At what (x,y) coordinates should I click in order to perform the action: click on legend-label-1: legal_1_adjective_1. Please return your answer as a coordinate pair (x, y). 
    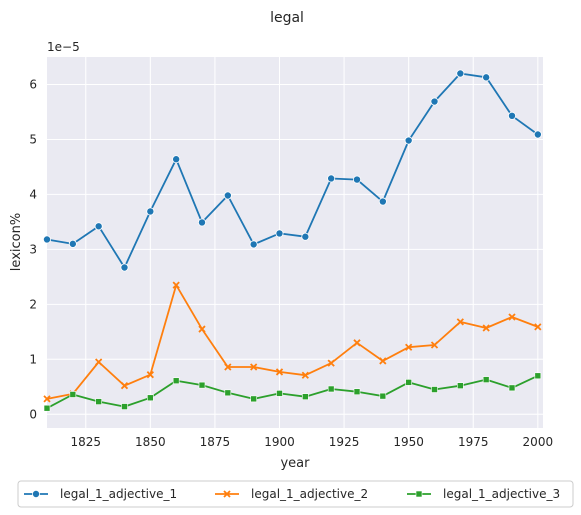
    Looking at the image, I should click on (118, 494).